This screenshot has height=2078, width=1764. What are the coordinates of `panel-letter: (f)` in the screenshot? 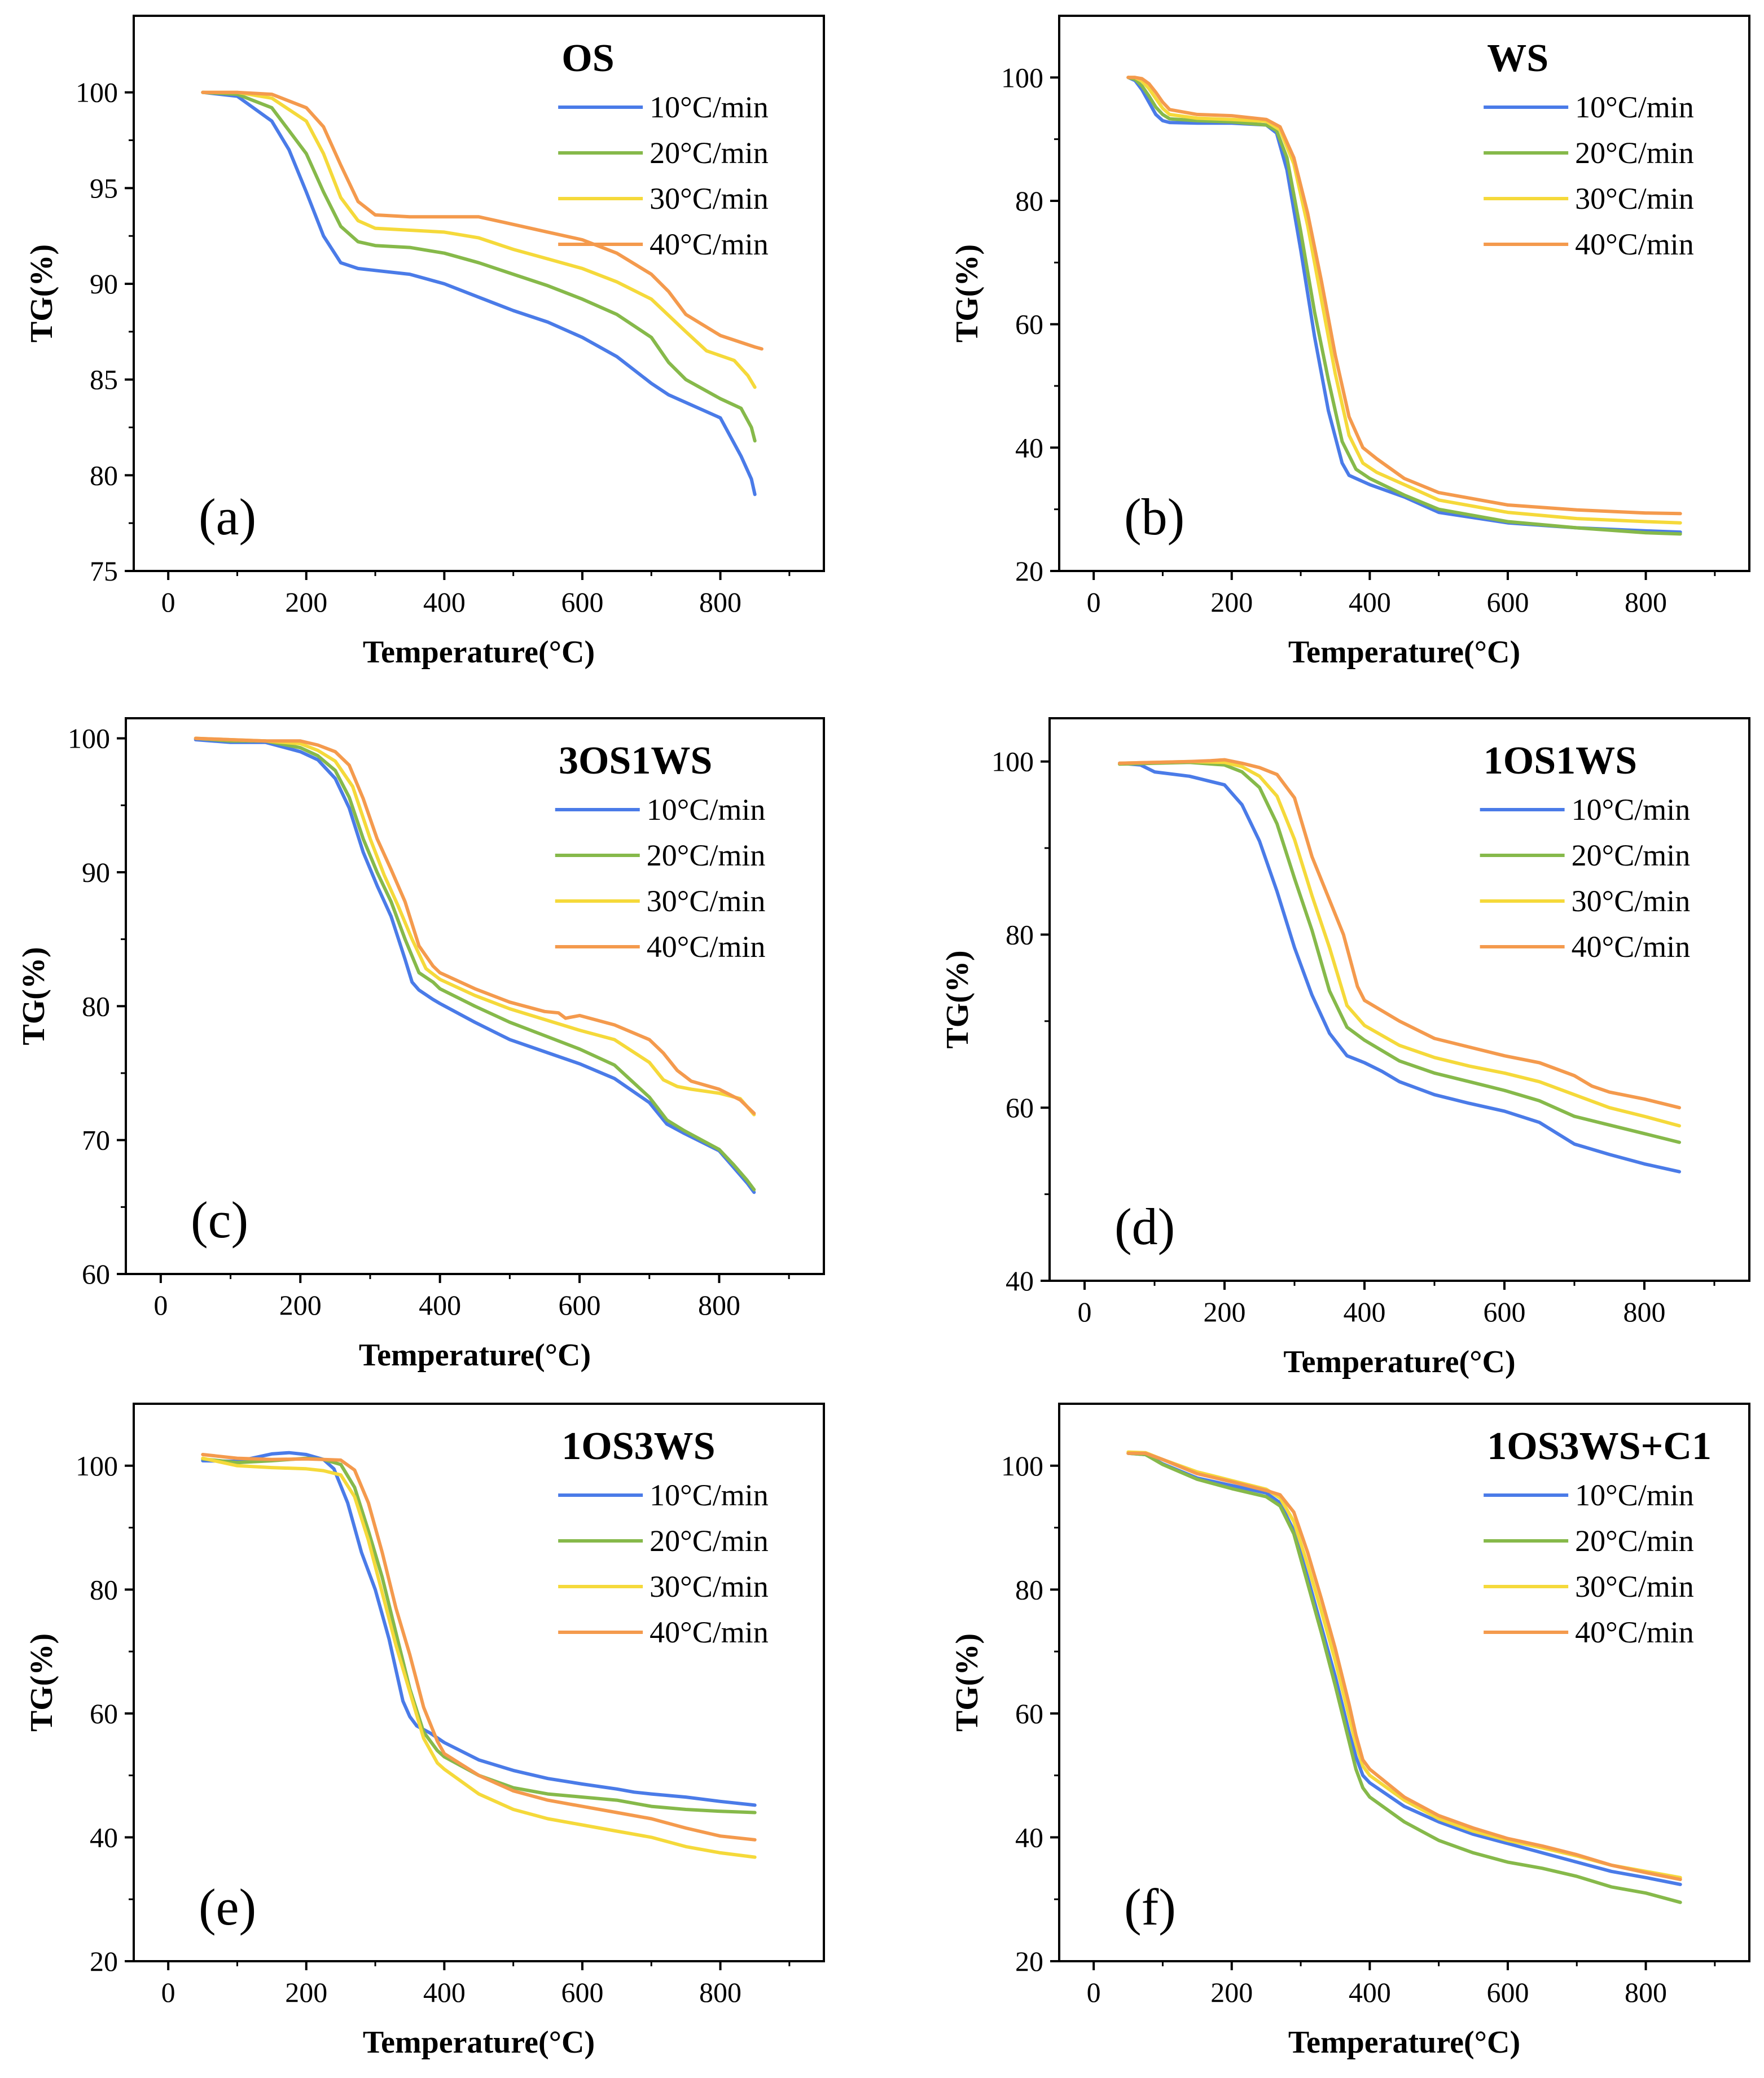 It's located at (1150, 1907).